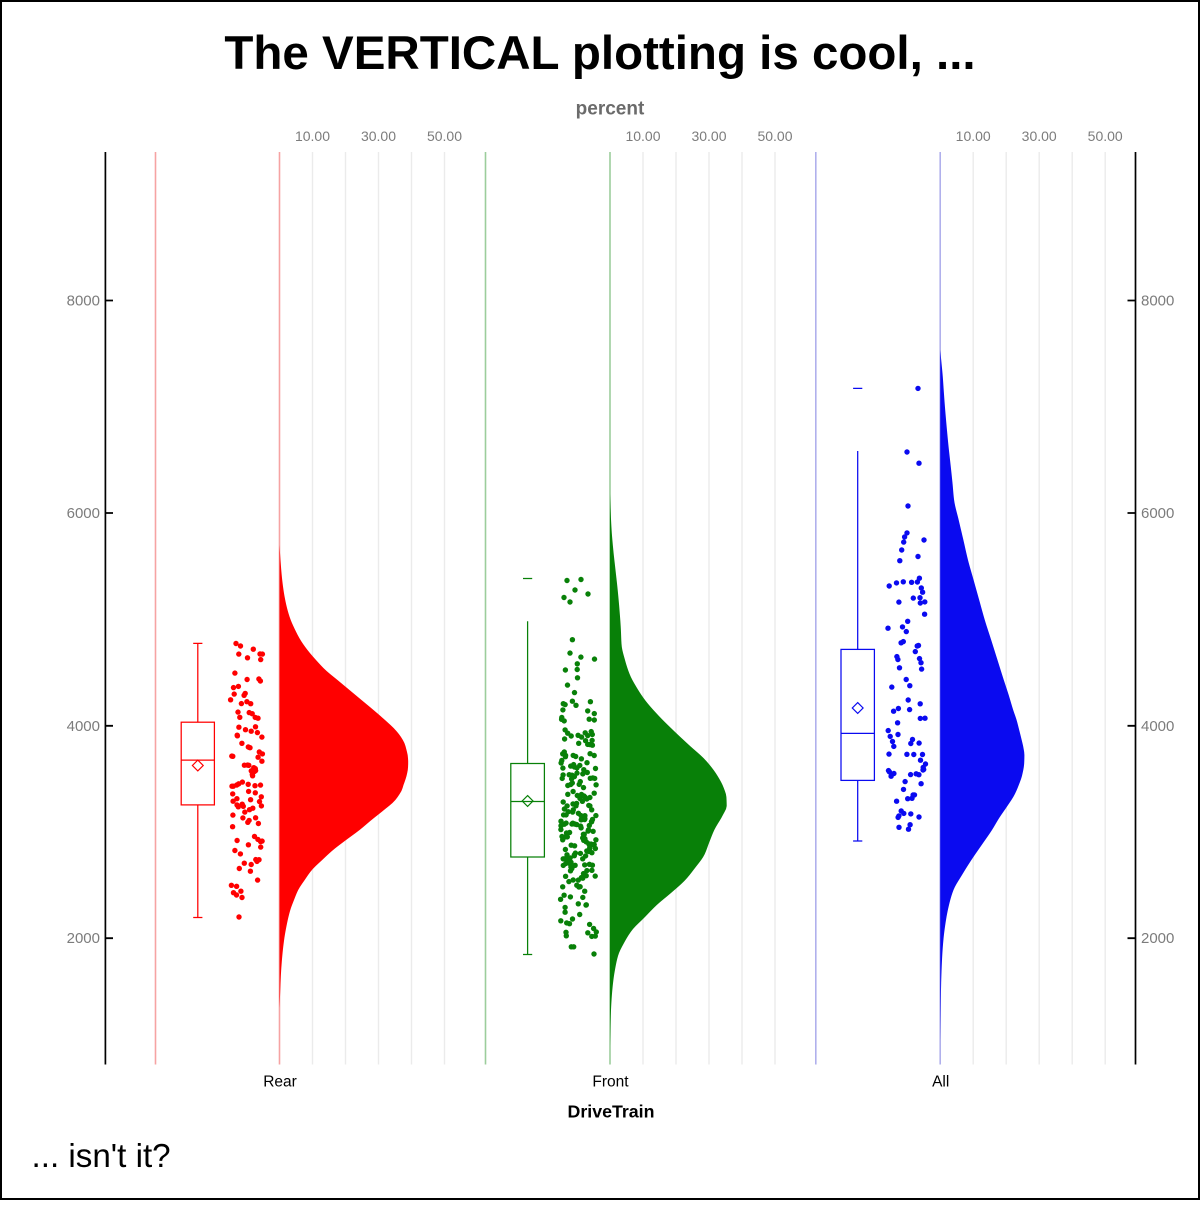 The image size is (1200, 1205). What do you see at coordinates (101, 1156) in the screenshot?
I see `svg-text: ... isn't it?` at bounding box center [101, 1156].